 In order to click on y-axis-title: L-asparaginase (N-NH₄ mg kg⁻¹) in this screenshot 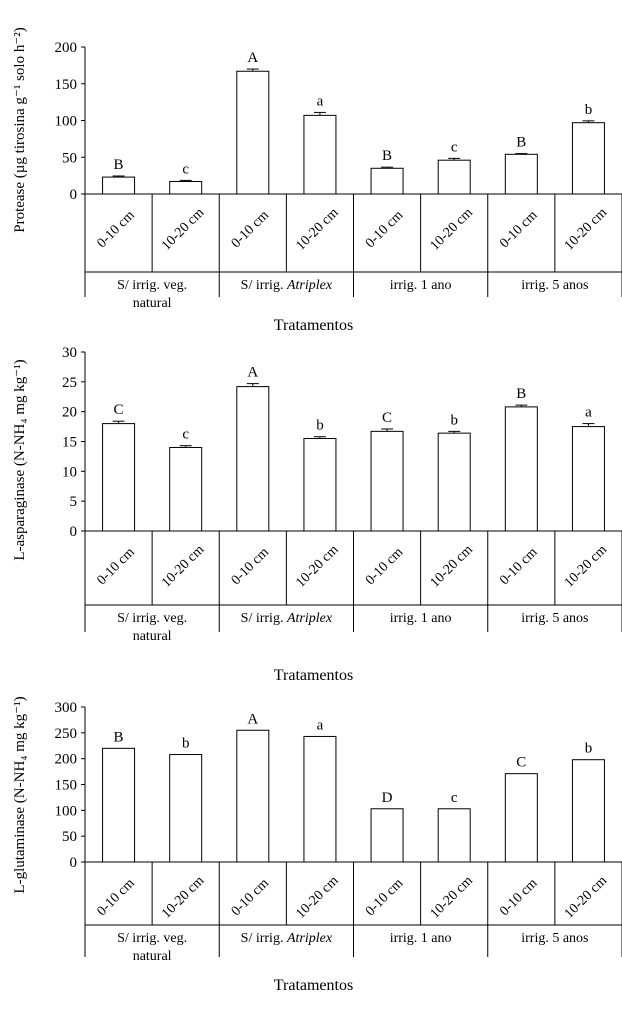, I will do `click(20, 459)`.